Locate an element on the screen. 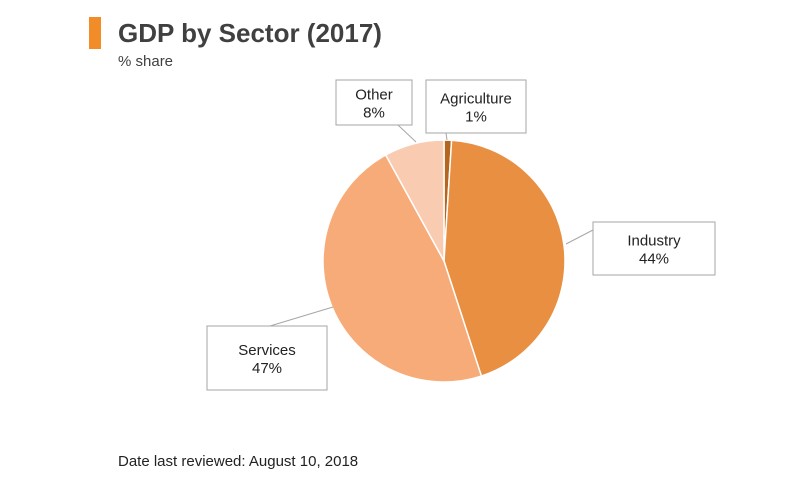  callout-box-industry is located at coordinates (654, 248).